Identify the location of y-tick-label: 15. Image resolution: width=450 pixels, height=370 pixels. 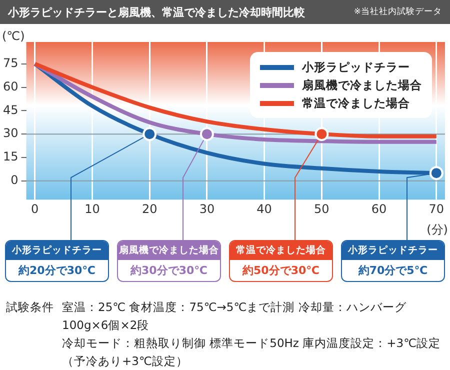
(10, 157).